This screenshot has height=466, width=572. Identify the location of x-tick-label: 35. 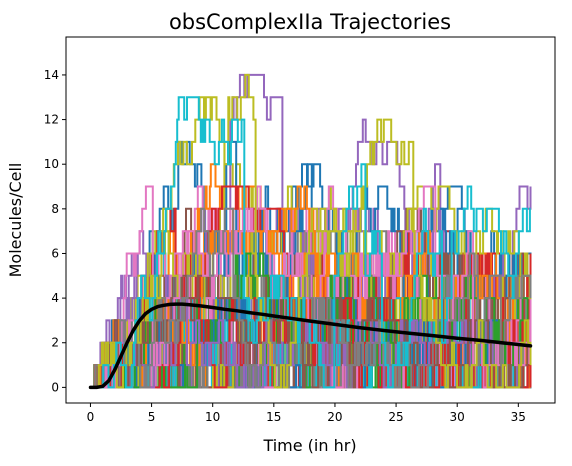
(518, 417).